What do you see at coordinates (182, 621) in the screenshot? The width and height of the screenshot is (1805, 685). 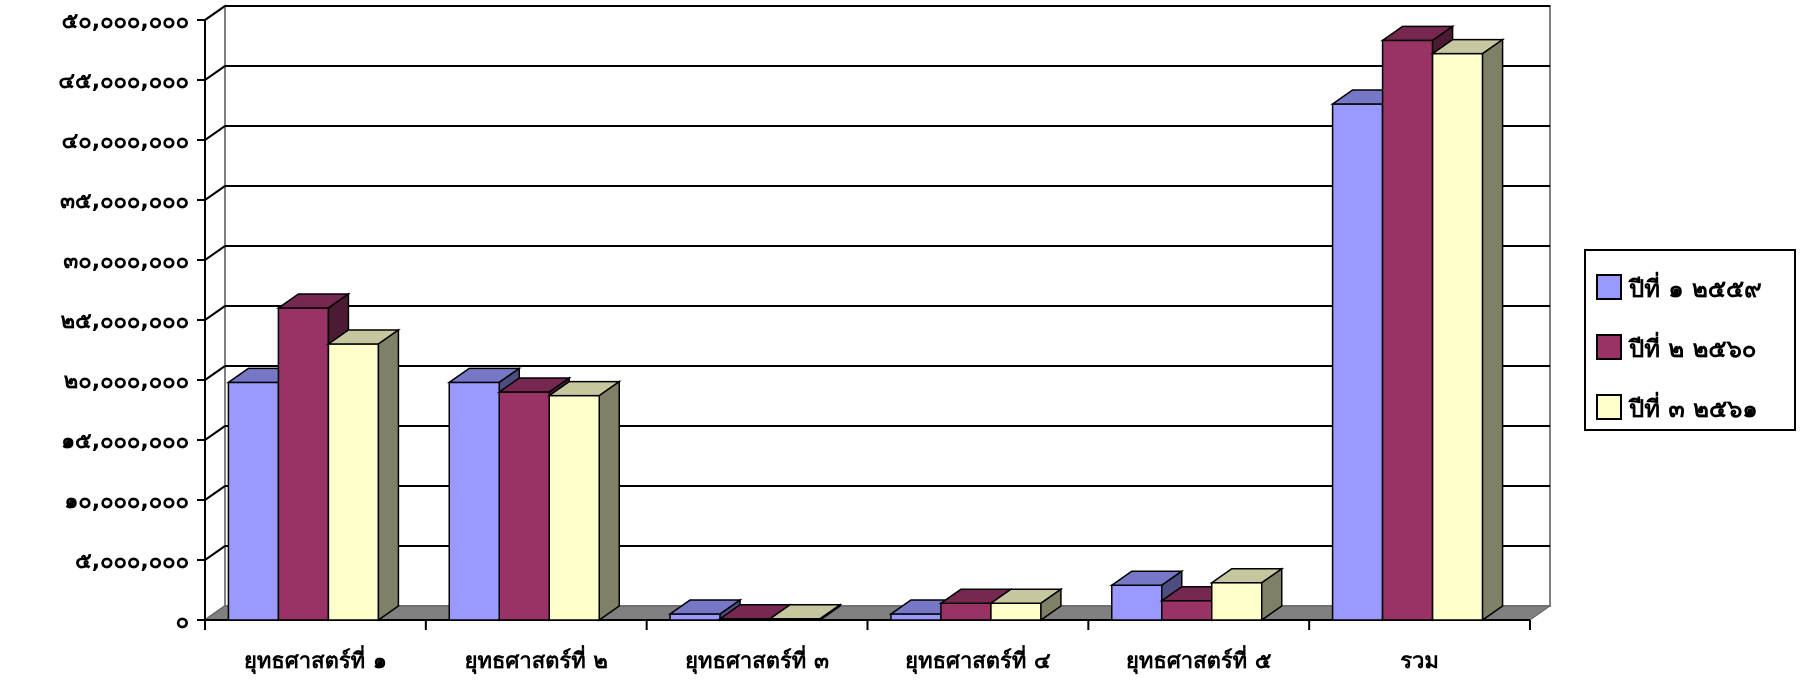 I see `y-tick-label: ๐` at bounding box center [182, 621].